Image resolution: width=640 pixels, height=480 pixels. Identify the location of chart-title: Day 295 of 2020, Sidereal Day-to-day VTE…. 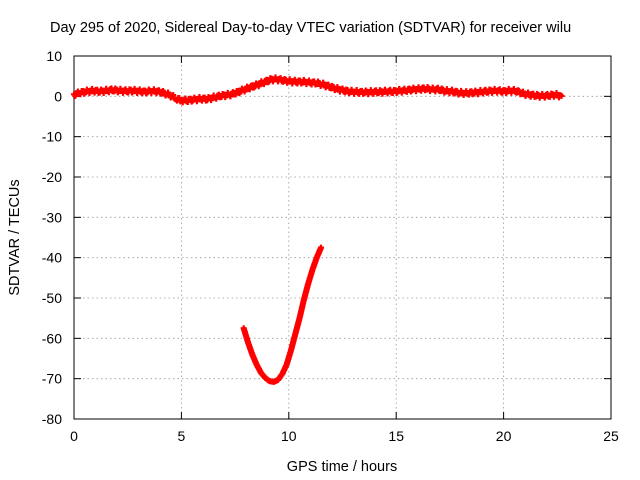
(310, 28).